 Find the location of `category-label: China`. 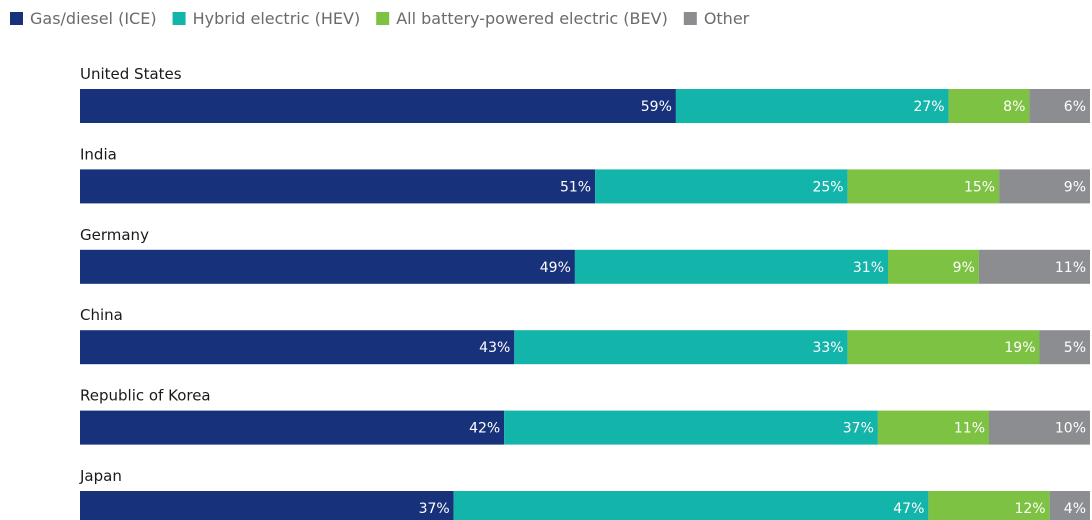

category-label: China is located at coordinates (101, 315).